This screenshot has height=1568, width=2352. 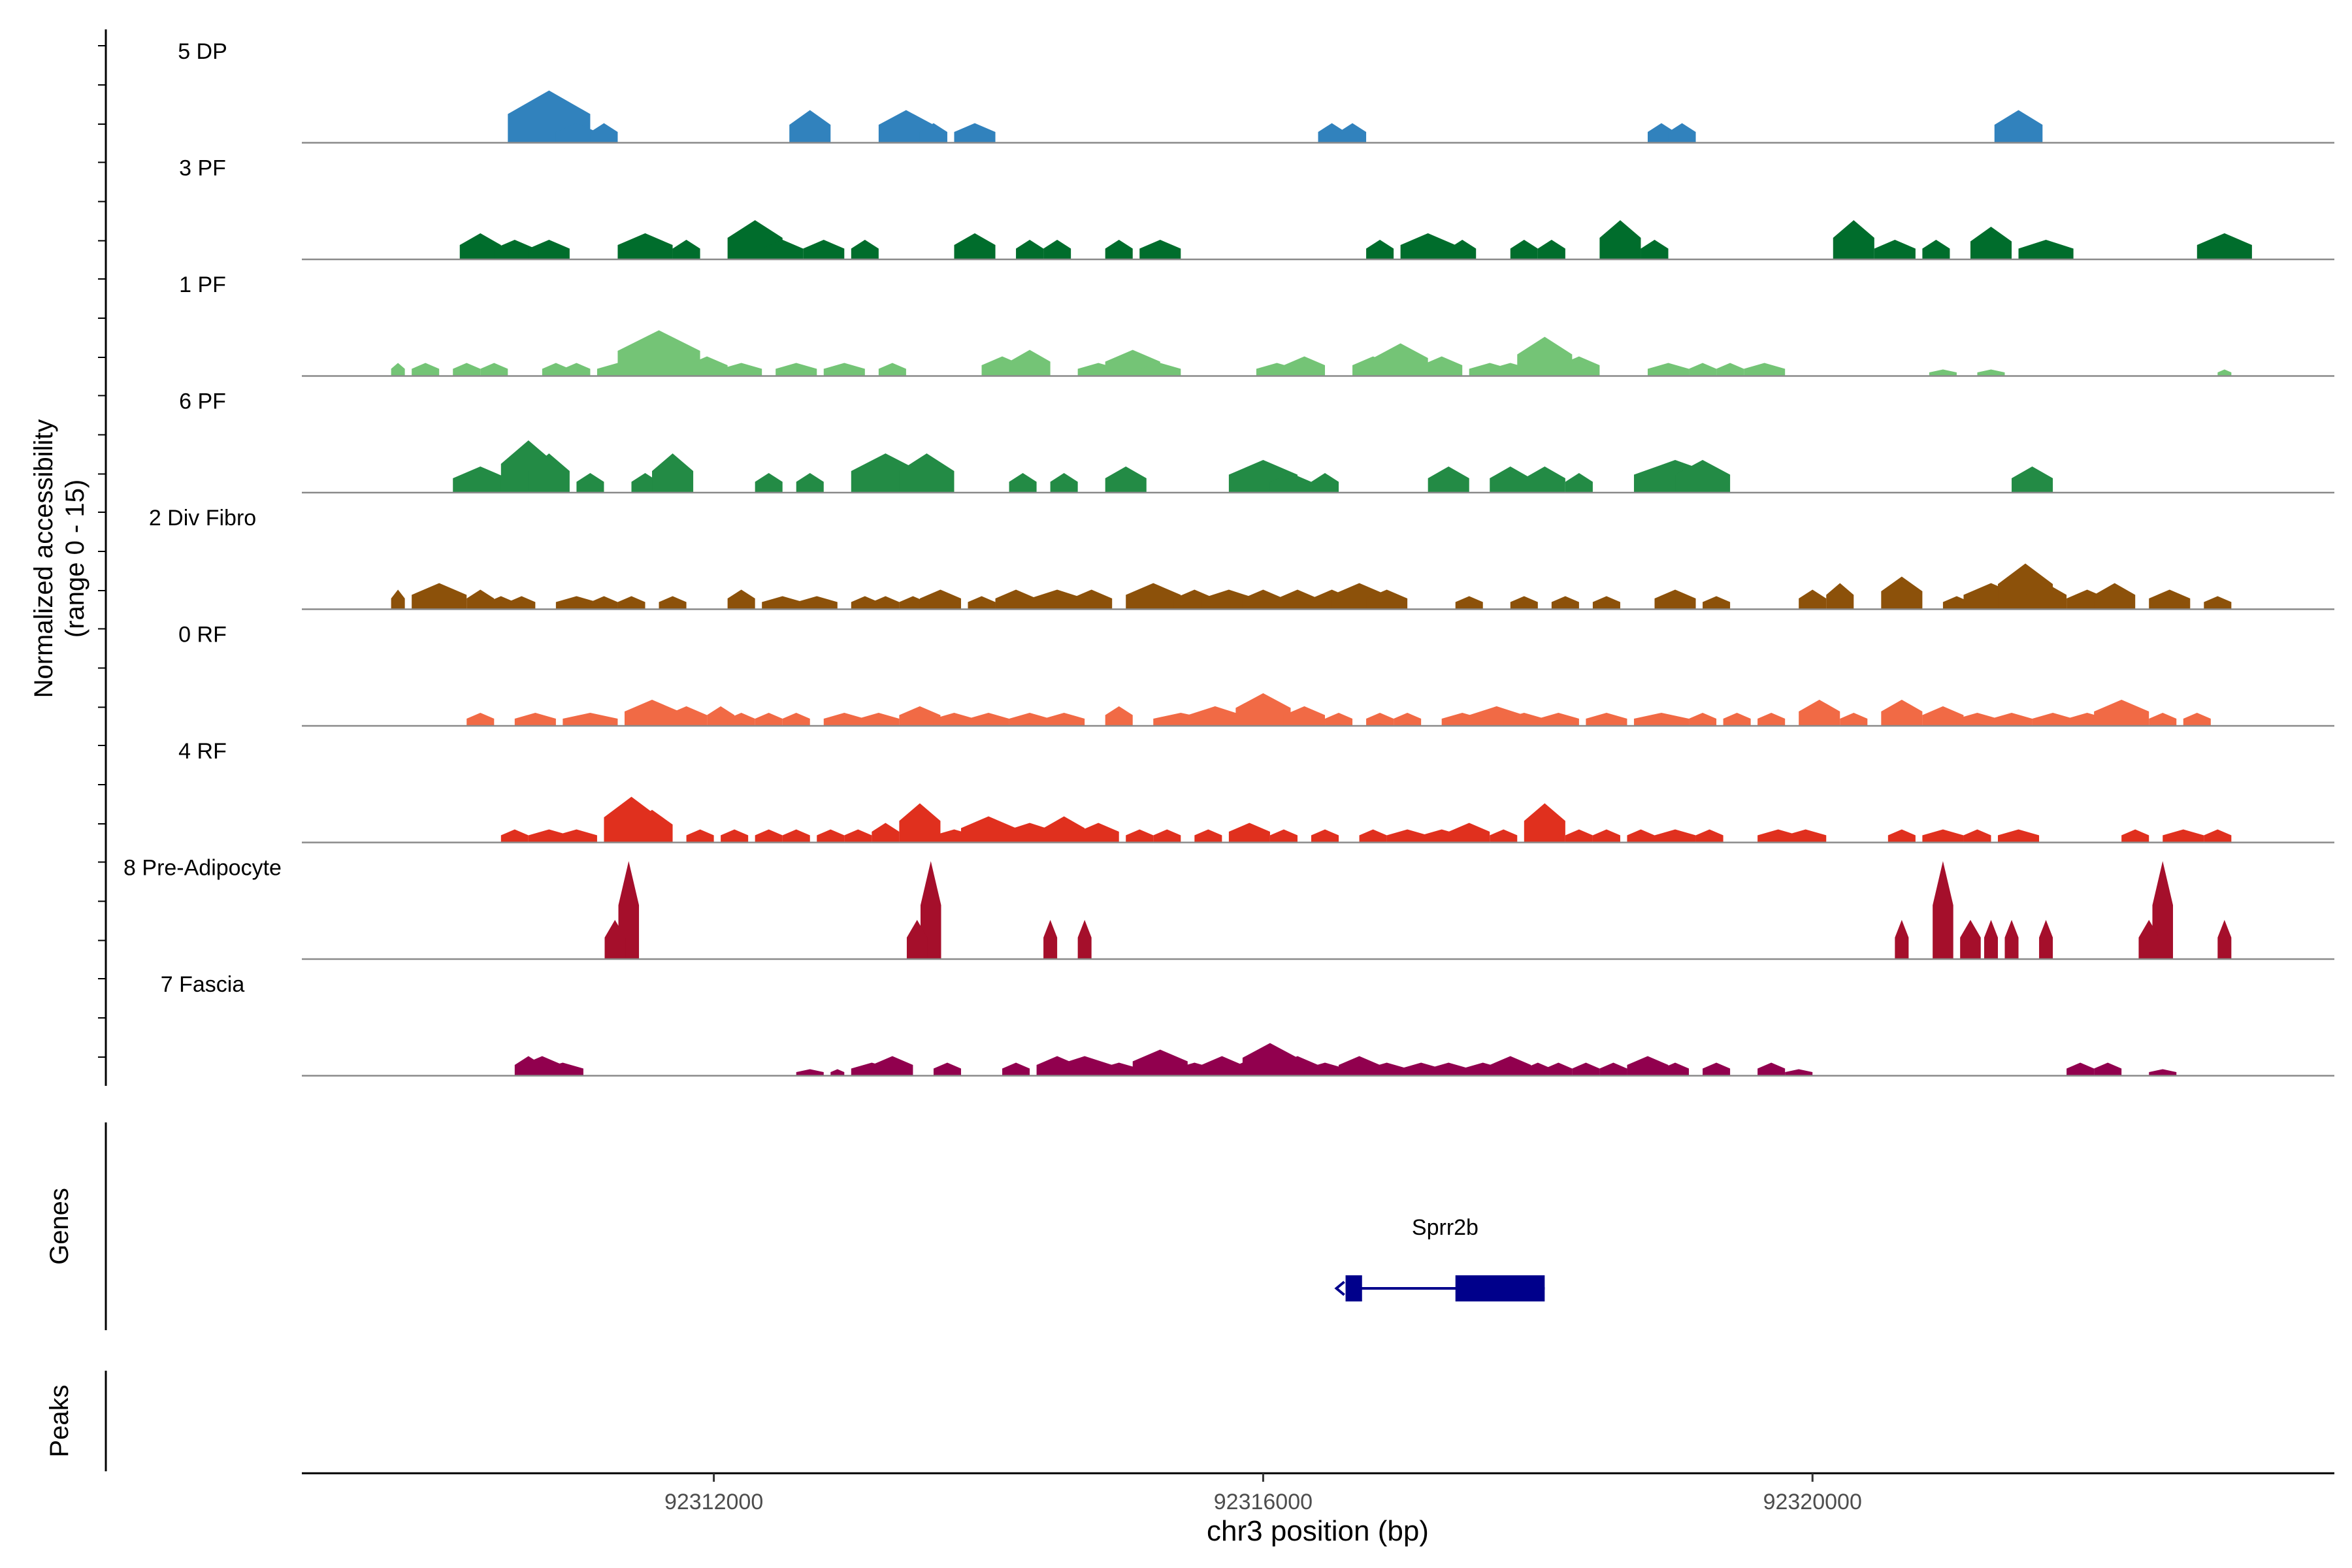 What do you see at coordinates (43, 558) in the screenshot?
I see `y-axis-label: Normalized accessibility` at bounding box center [43, 558].